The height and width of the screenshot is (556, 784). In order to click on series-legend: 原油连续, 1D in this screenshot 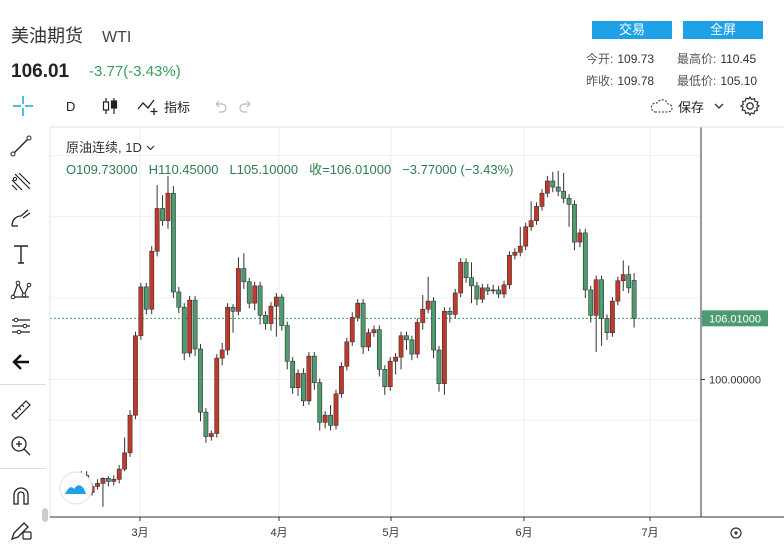, I will do `click(110, 146)`.